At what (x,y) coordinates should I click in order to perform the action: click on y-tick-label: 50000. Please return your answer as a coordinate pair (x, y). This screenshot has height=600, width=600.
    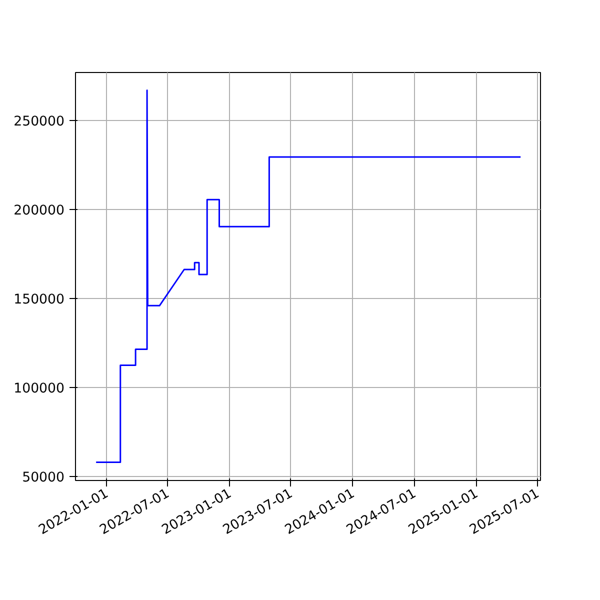
    Looking at the image, I should click on (43, 478).